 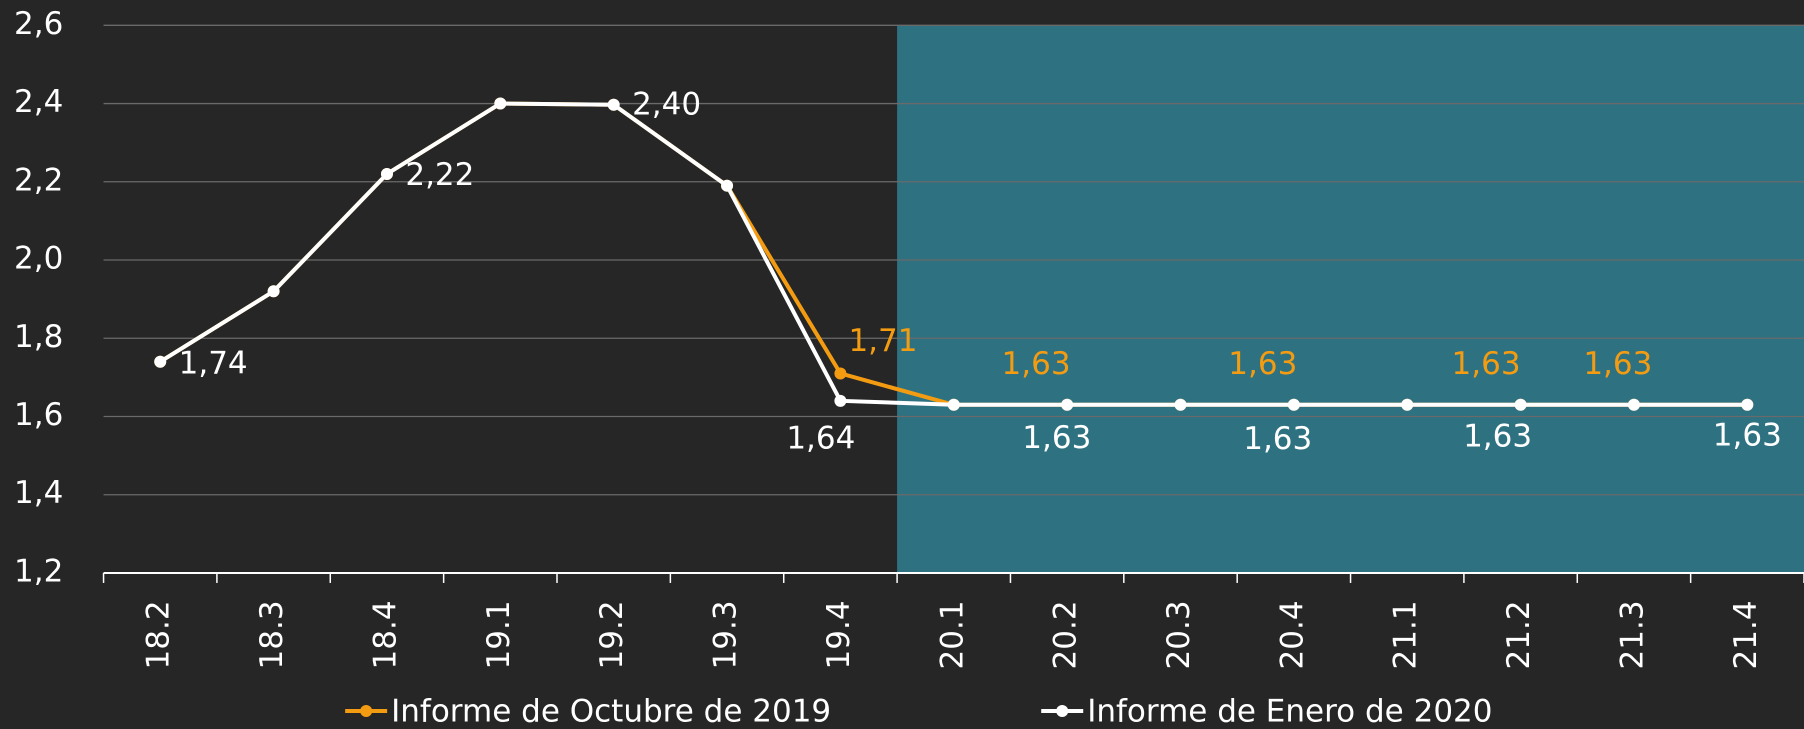 I want to click on y-tick-label: 1,6, so click(x=38, y=415).